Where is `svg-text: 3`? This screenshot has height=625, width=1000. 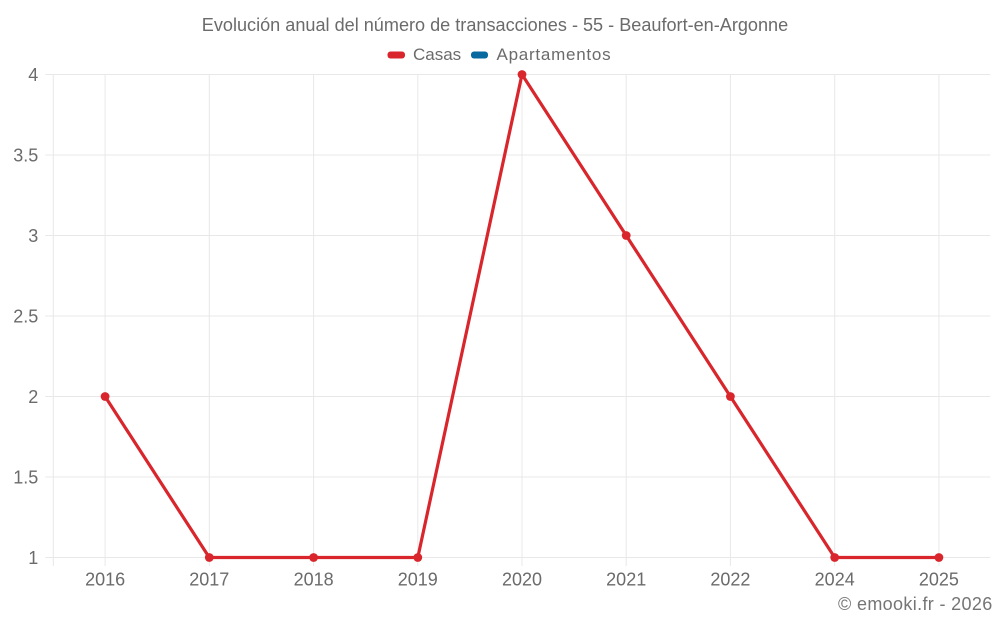 svg-text: 3 is located at coordinates (33, 236).